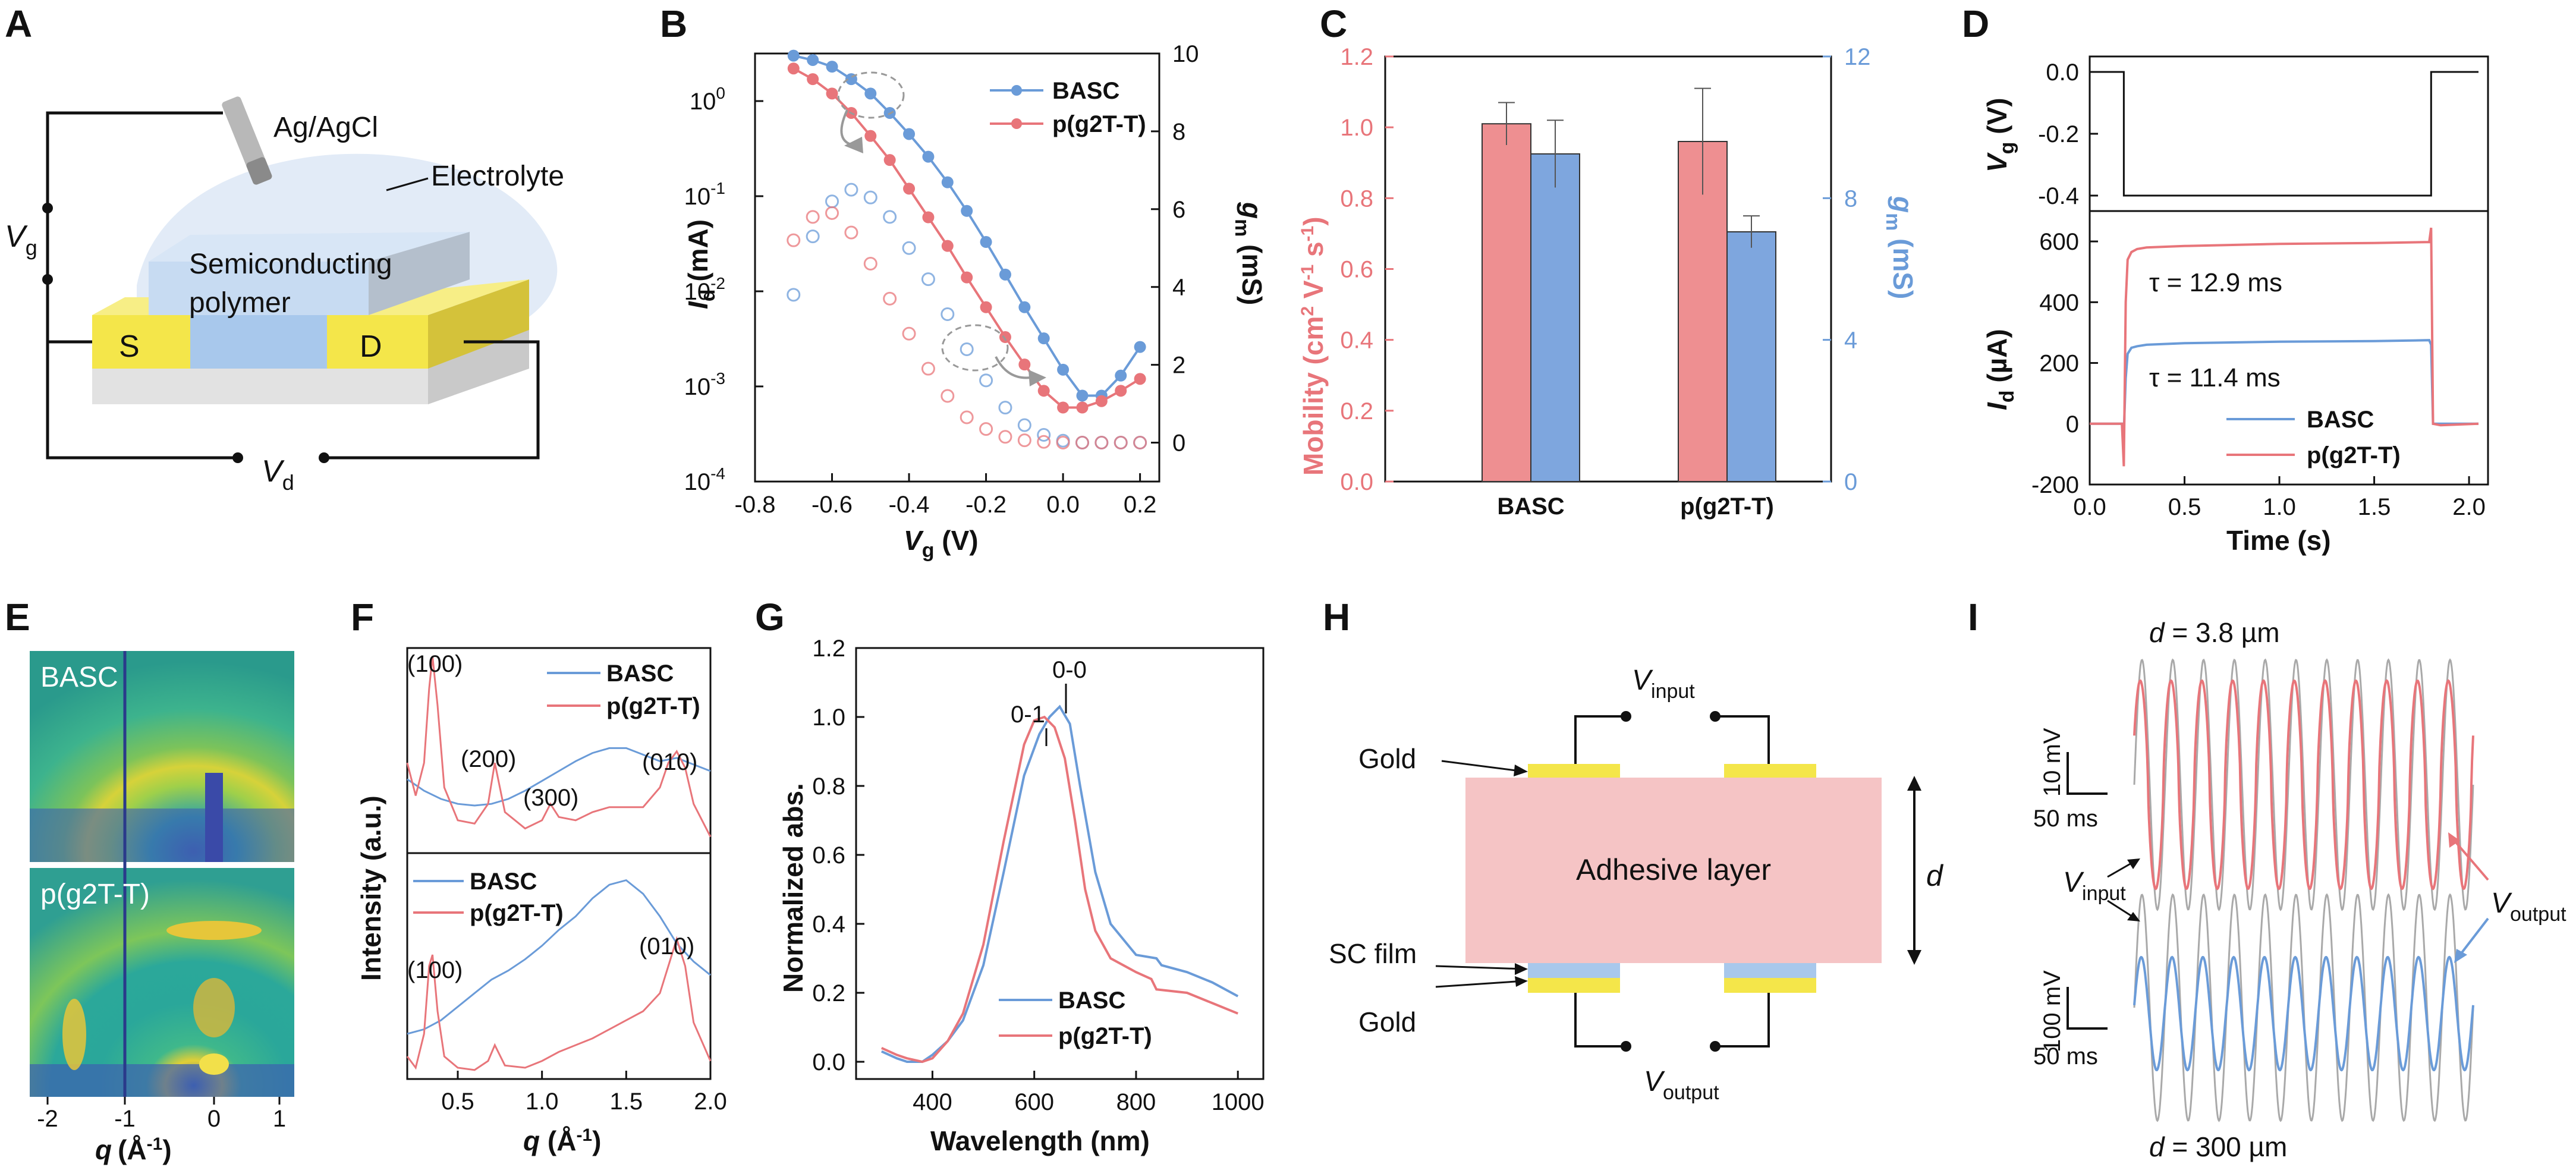 The image size is (2576, 1167). Describe the element at coordinates (371, 346) in the screenshot. I see `label-drain: D` at that location.